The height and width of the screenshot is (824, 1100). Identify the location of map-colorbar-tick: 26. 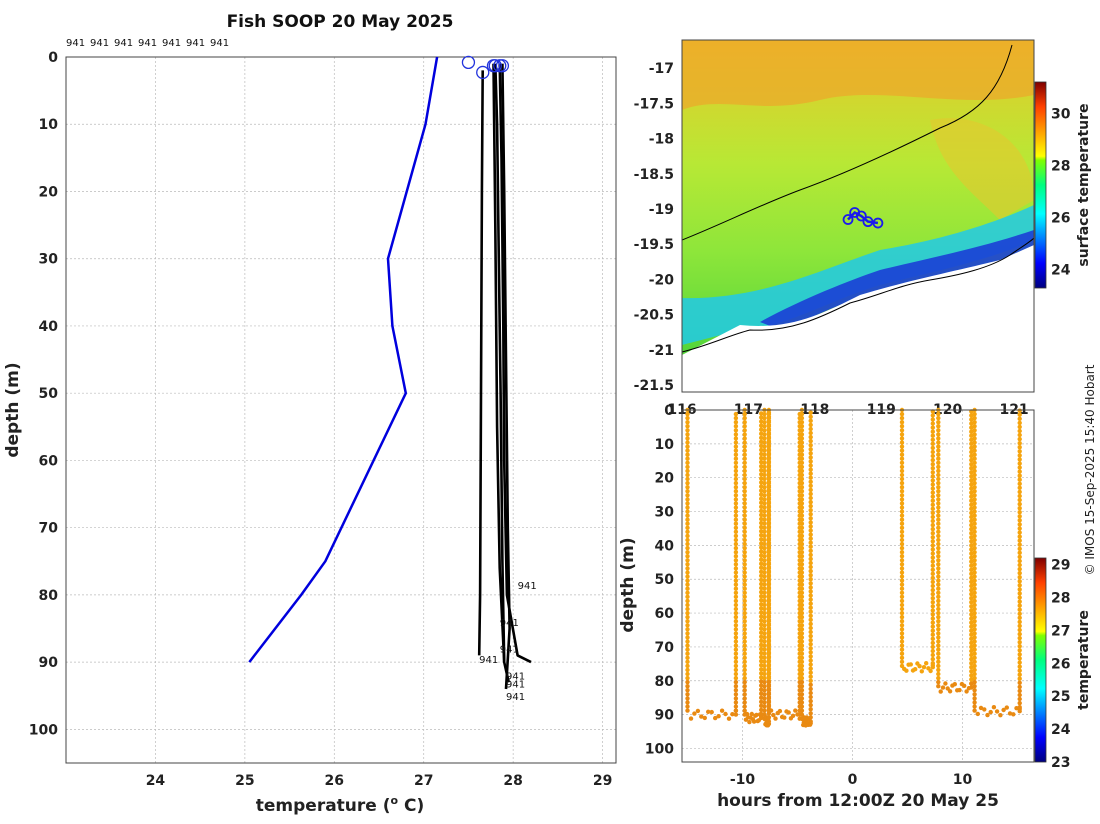
(1060, 219).